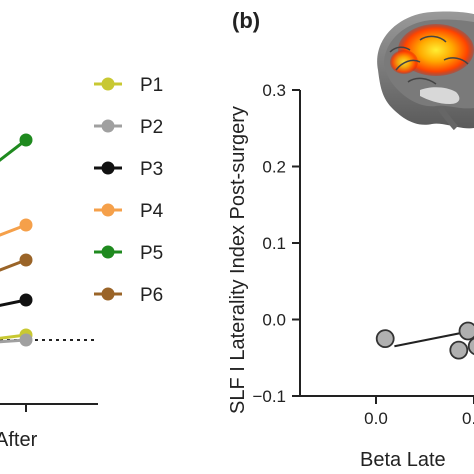 The image size is (474, 474). I want to click on point-p4, so click(26, 225).